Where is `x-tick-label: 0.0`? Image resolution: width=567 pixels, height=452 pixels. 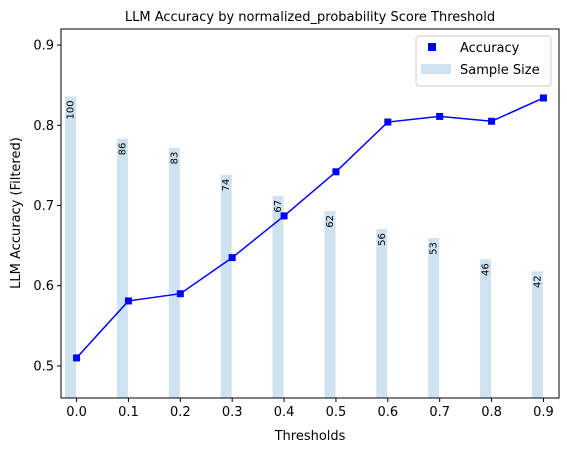 x-tick-label: 0.0 is located at coordinates (76, 412).